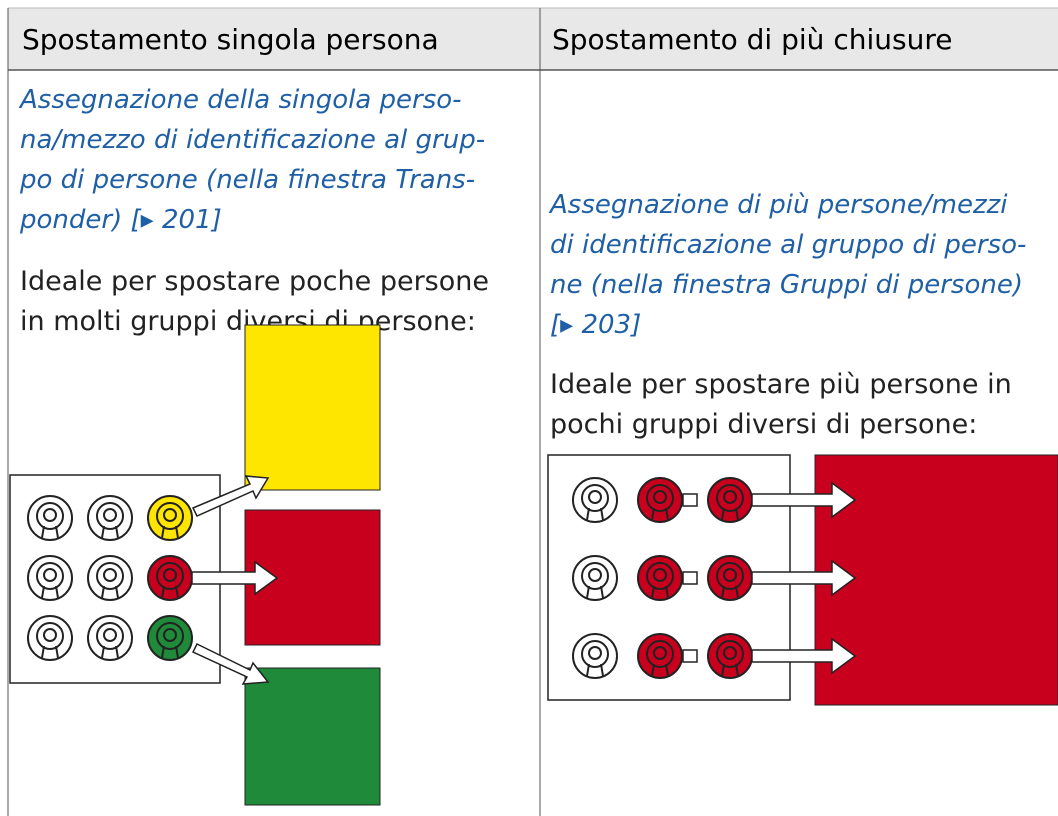  I want to click on link-line: na/mezzo di identificazione al grup-, so click(252, 140).